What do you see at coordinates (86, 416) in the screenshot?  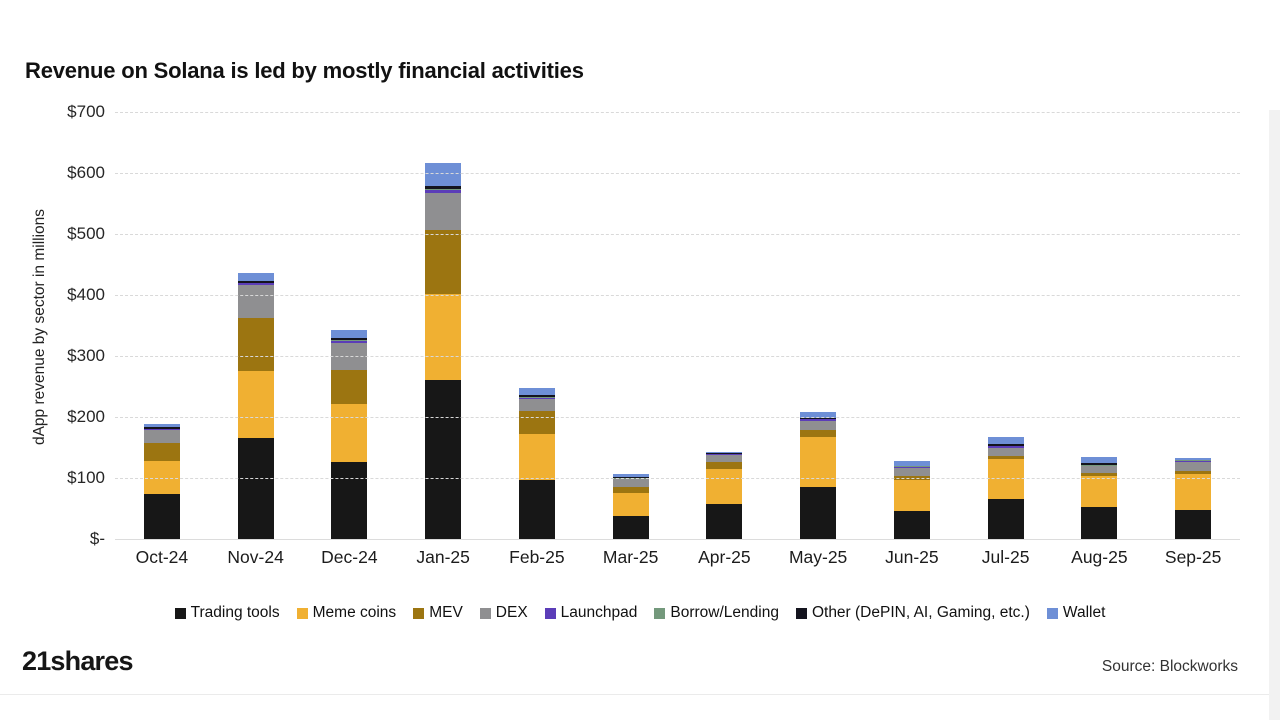 I see `y-tick-label: $200` at bounding box center [86, 416].